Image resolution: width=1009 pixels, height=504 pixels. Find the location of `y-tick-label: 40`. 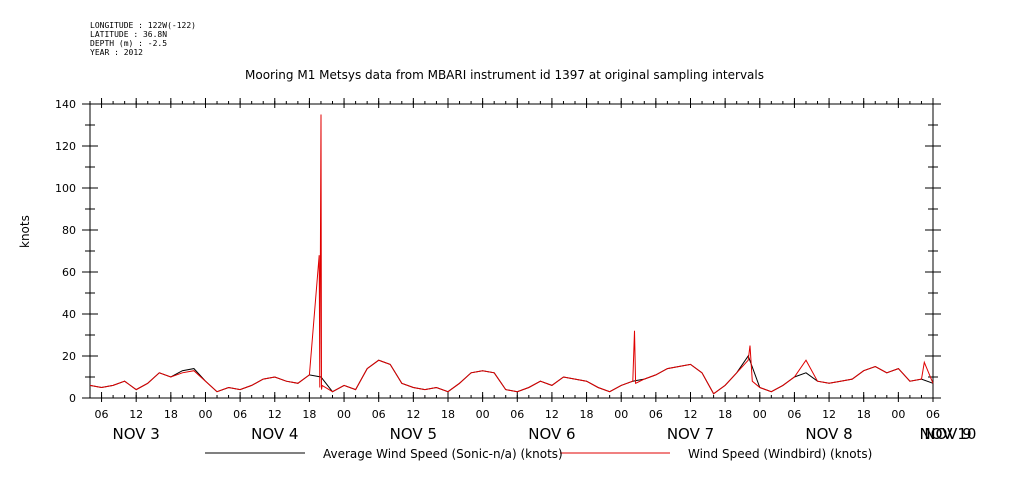

y-tick-label: 40 is located at coordinates (69, 314).